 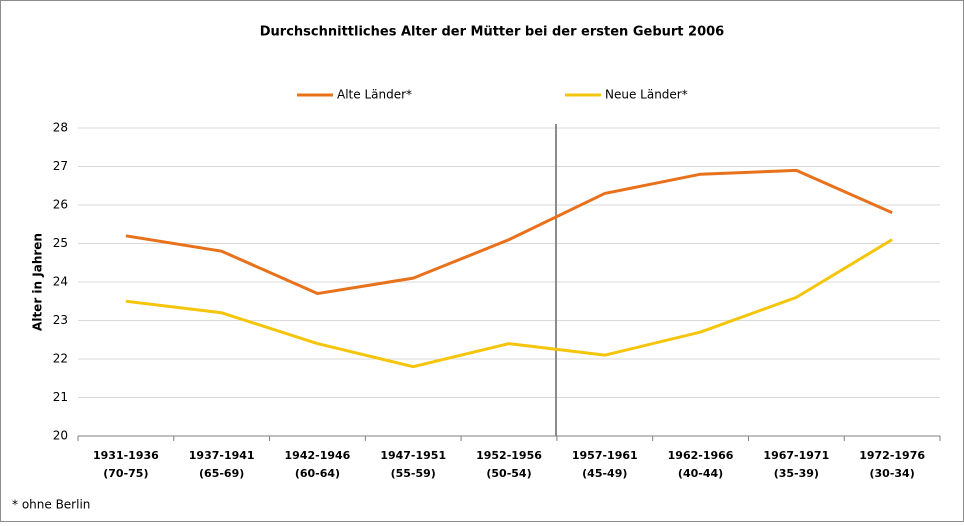 I want to click on x-tick-label: 1952-1956, so click(x=509, y=455).